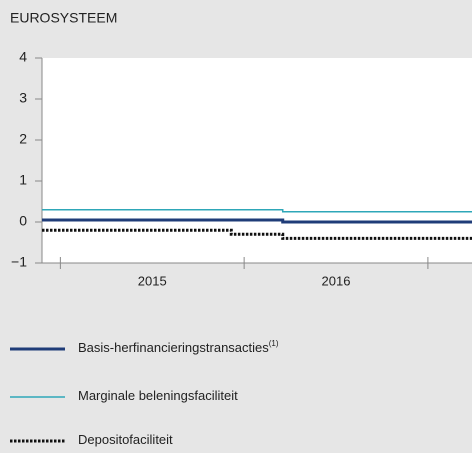 The image size is (472, 453). What do you see at coordinates (23, 139) in the screenshot?
I see `y-tick-label: 2` at bounding box center [23, 139].